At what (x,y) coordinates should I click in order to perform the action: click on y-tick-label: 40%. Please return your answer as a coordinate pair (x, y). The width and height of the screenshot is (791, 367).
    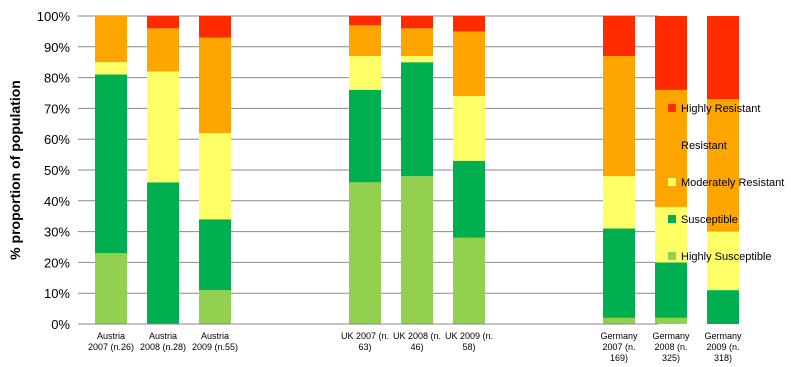
    Looking at the image, I should click on (57, 201).